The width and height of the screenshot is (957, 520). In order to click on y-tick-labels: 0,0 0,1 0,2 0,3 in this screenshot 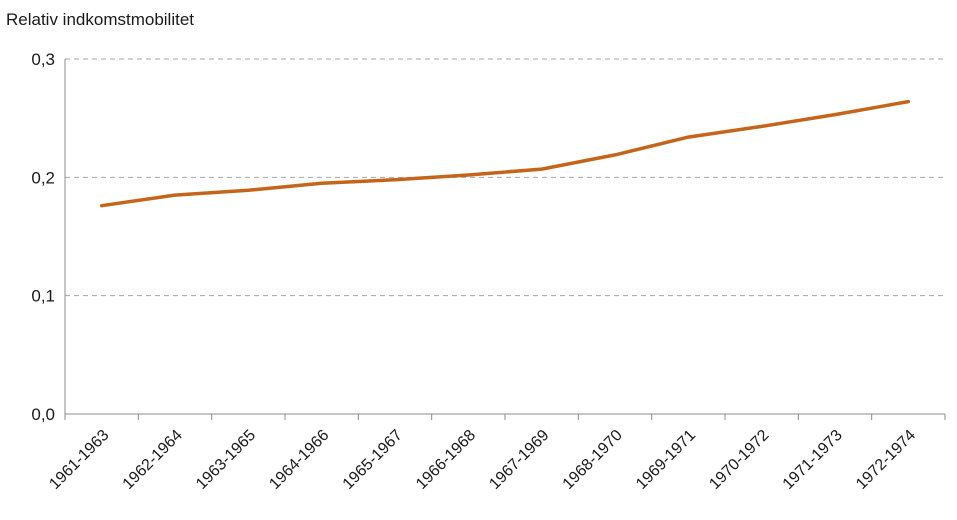, I will do `click(43, 237)`.